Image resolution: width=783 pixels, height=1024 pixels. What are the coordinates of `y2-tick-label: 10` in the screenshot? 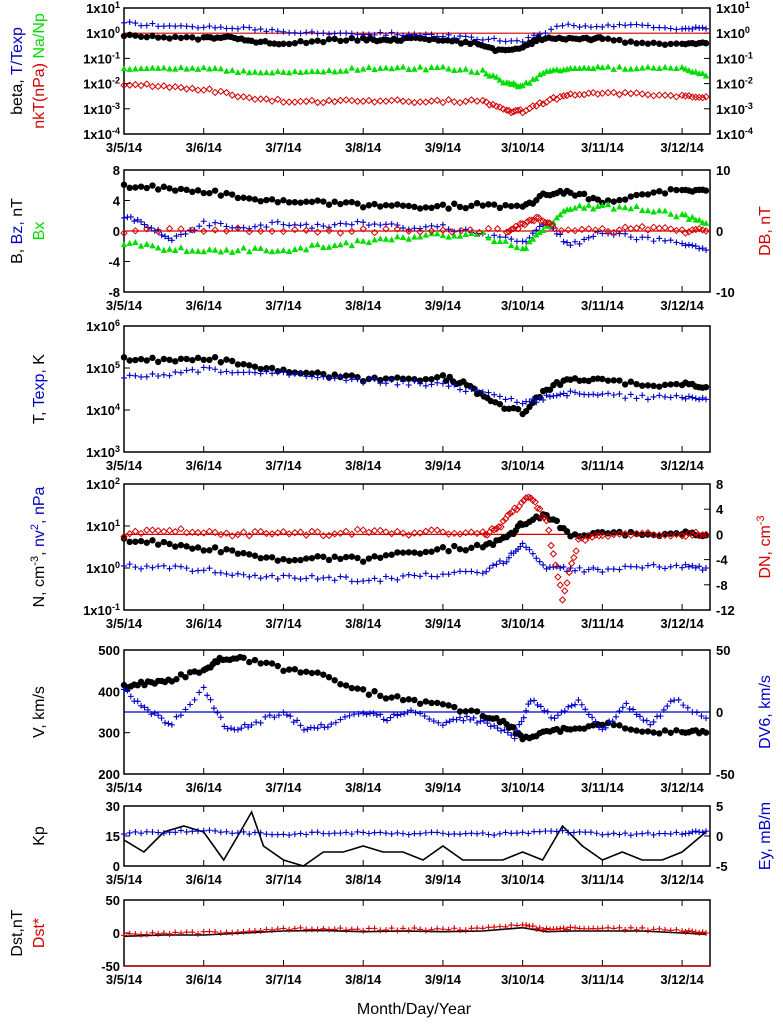 It's located at (723, 170).